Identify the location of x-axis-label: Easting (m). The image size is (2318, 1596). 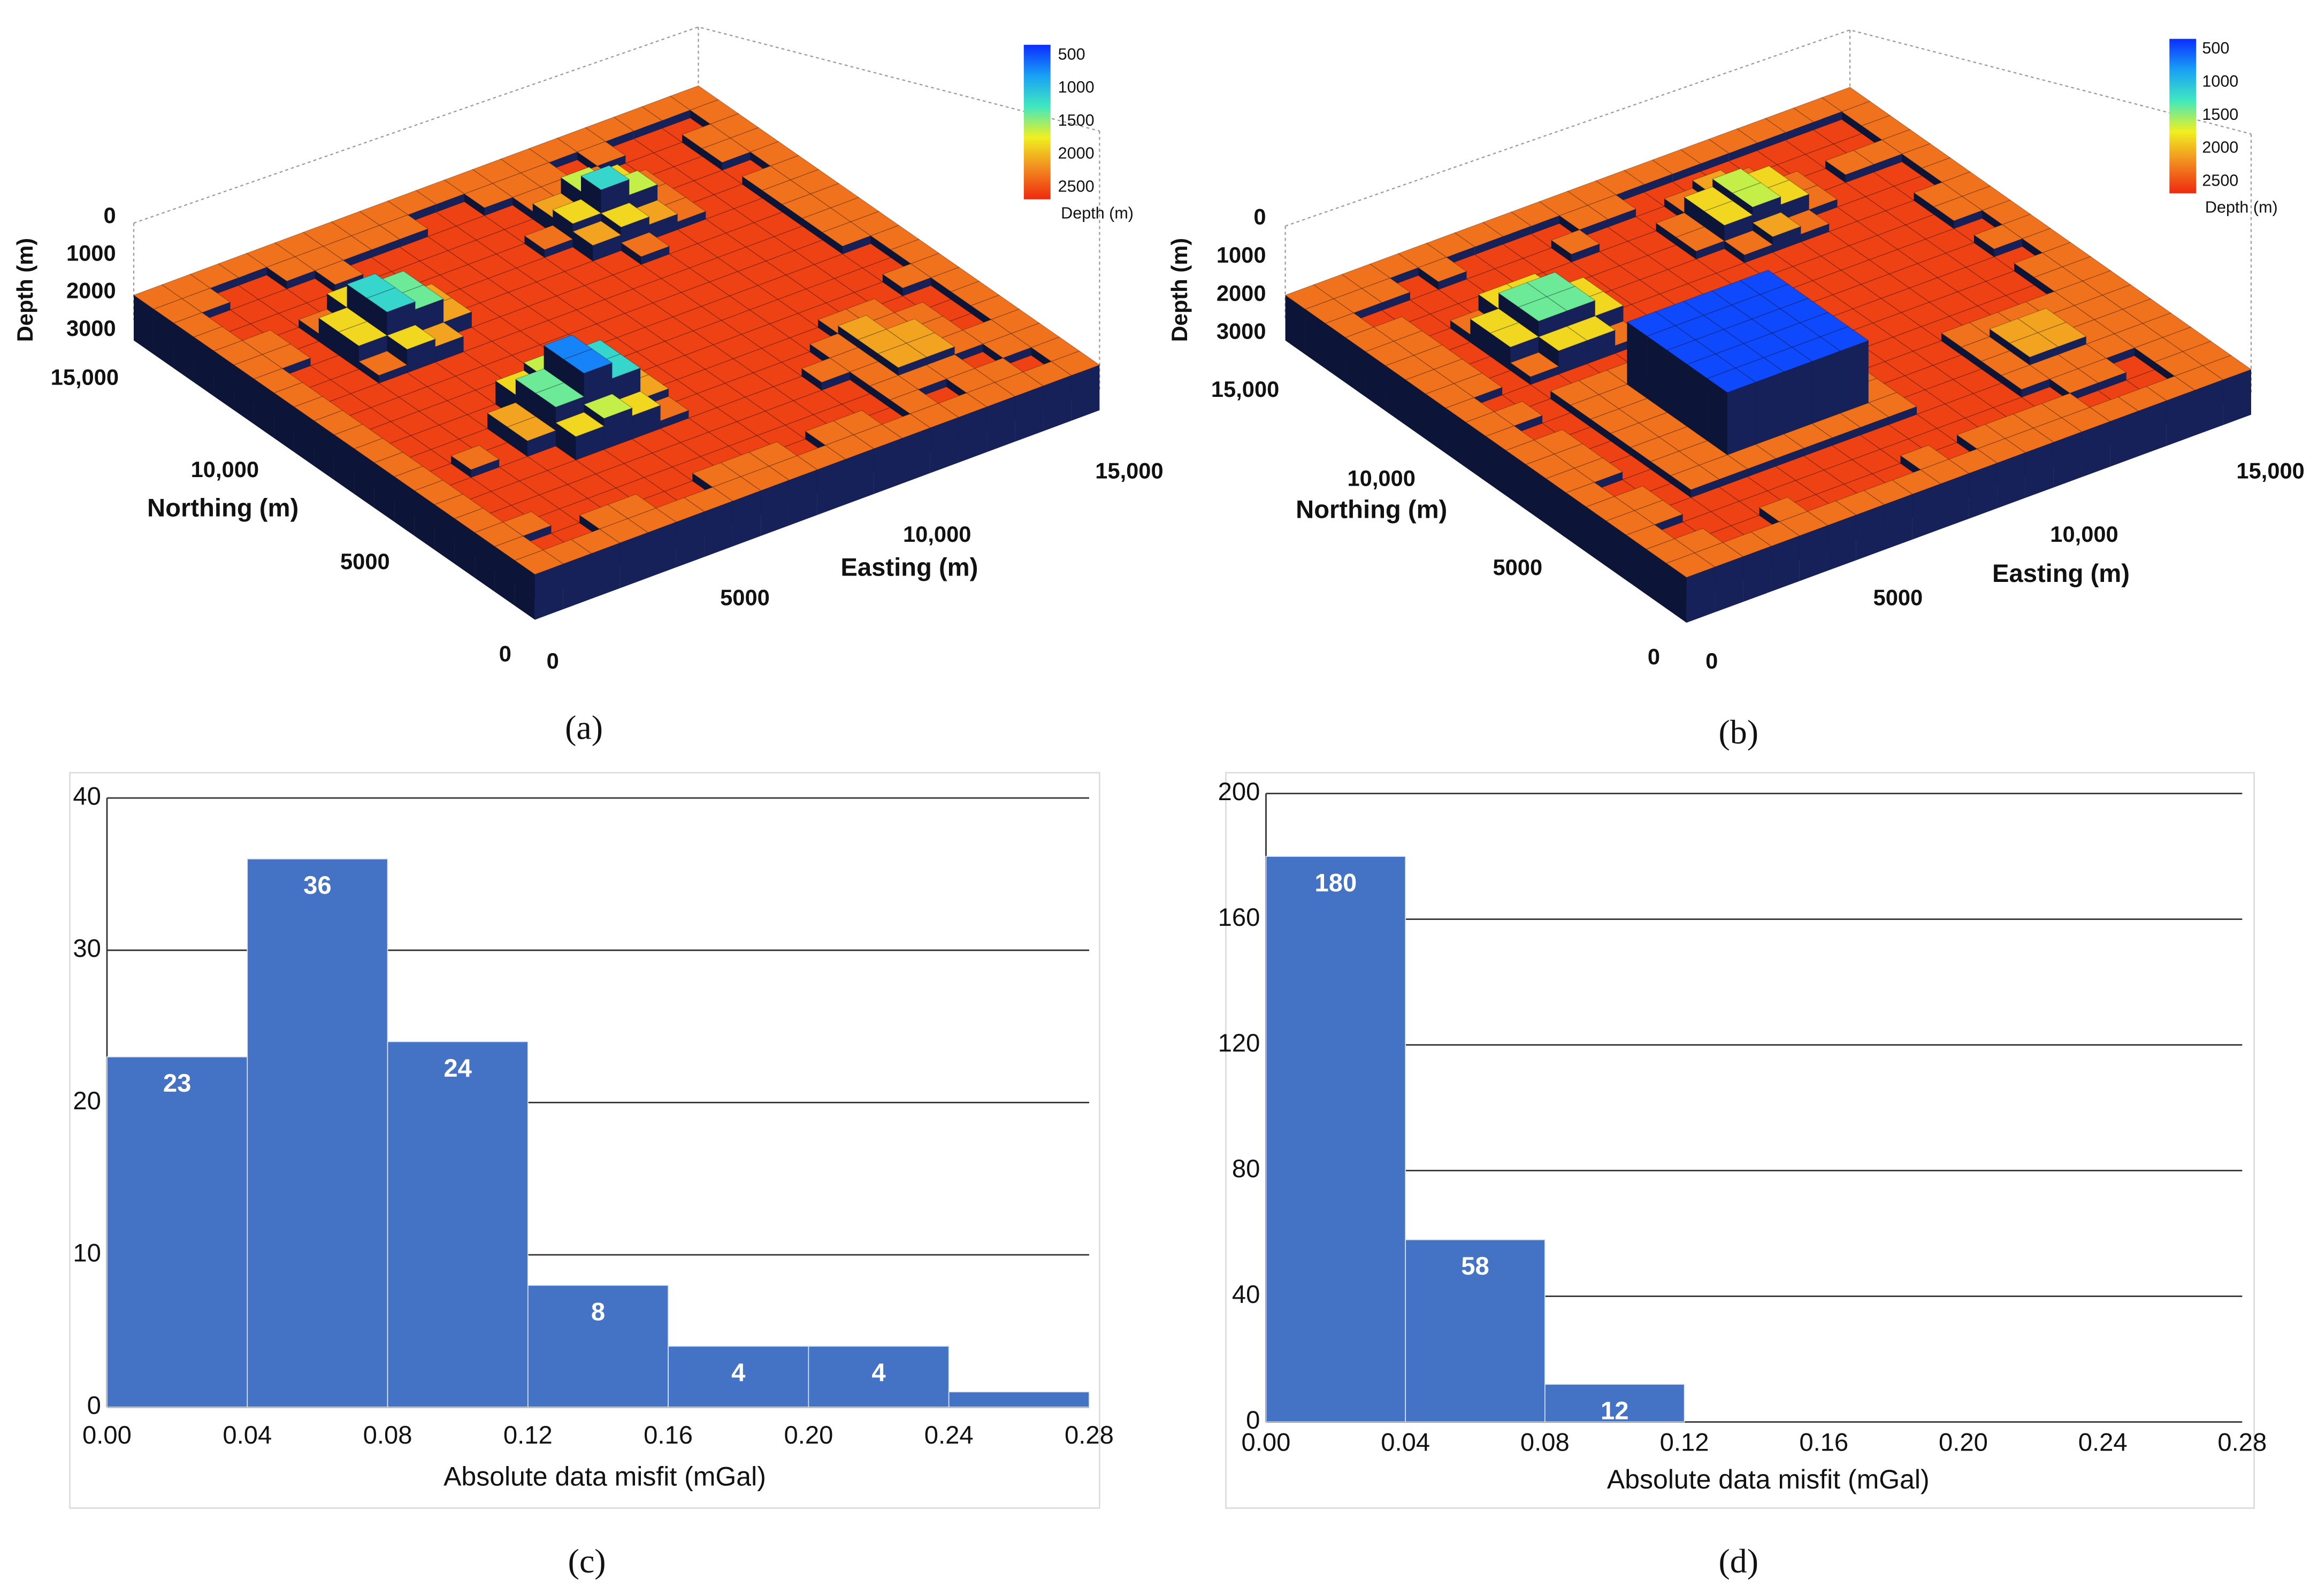
(909, 568).